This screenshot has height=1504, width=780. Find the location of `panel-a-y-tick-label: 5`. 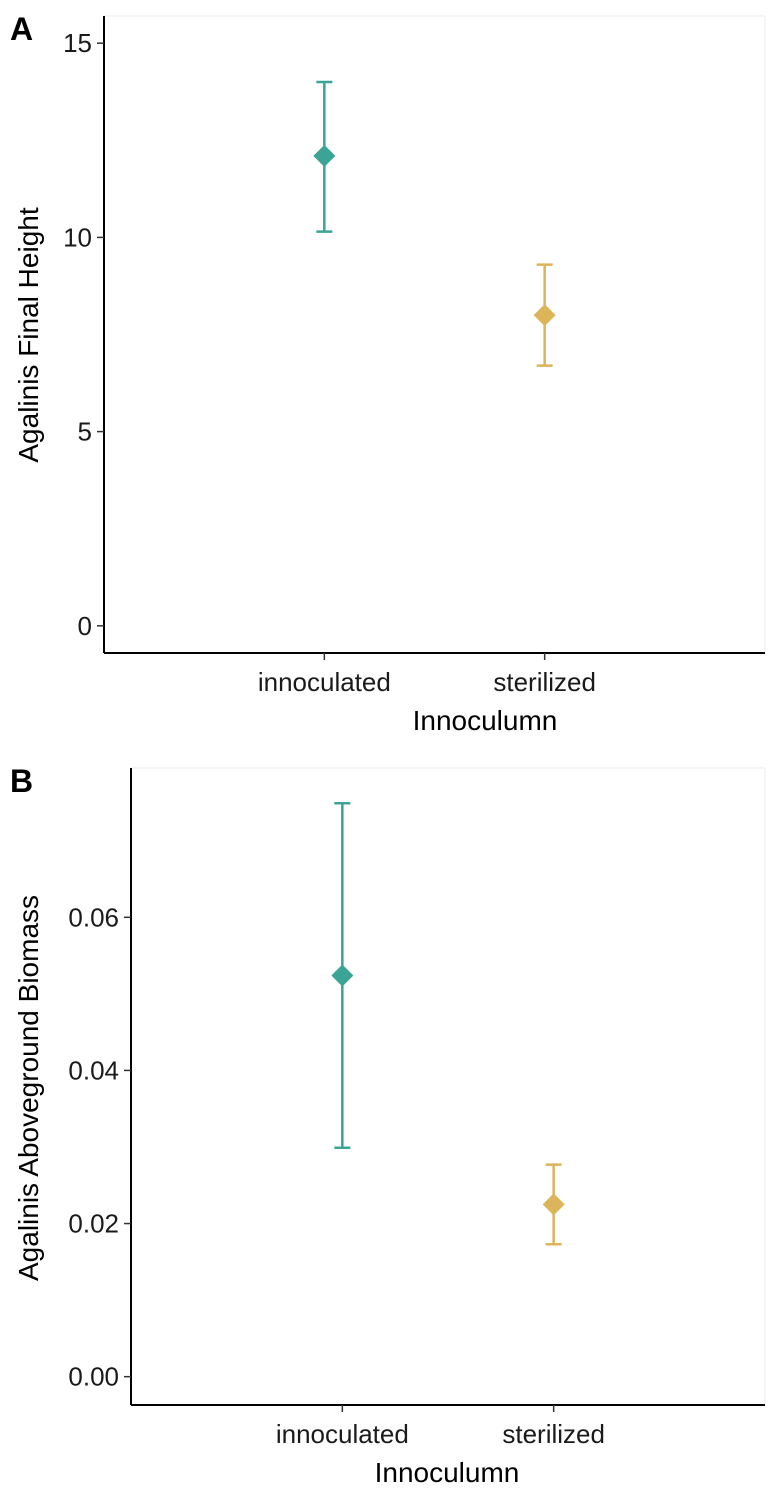

panel-a-y-tick-label: 5 is located at coordinates (85, 432).